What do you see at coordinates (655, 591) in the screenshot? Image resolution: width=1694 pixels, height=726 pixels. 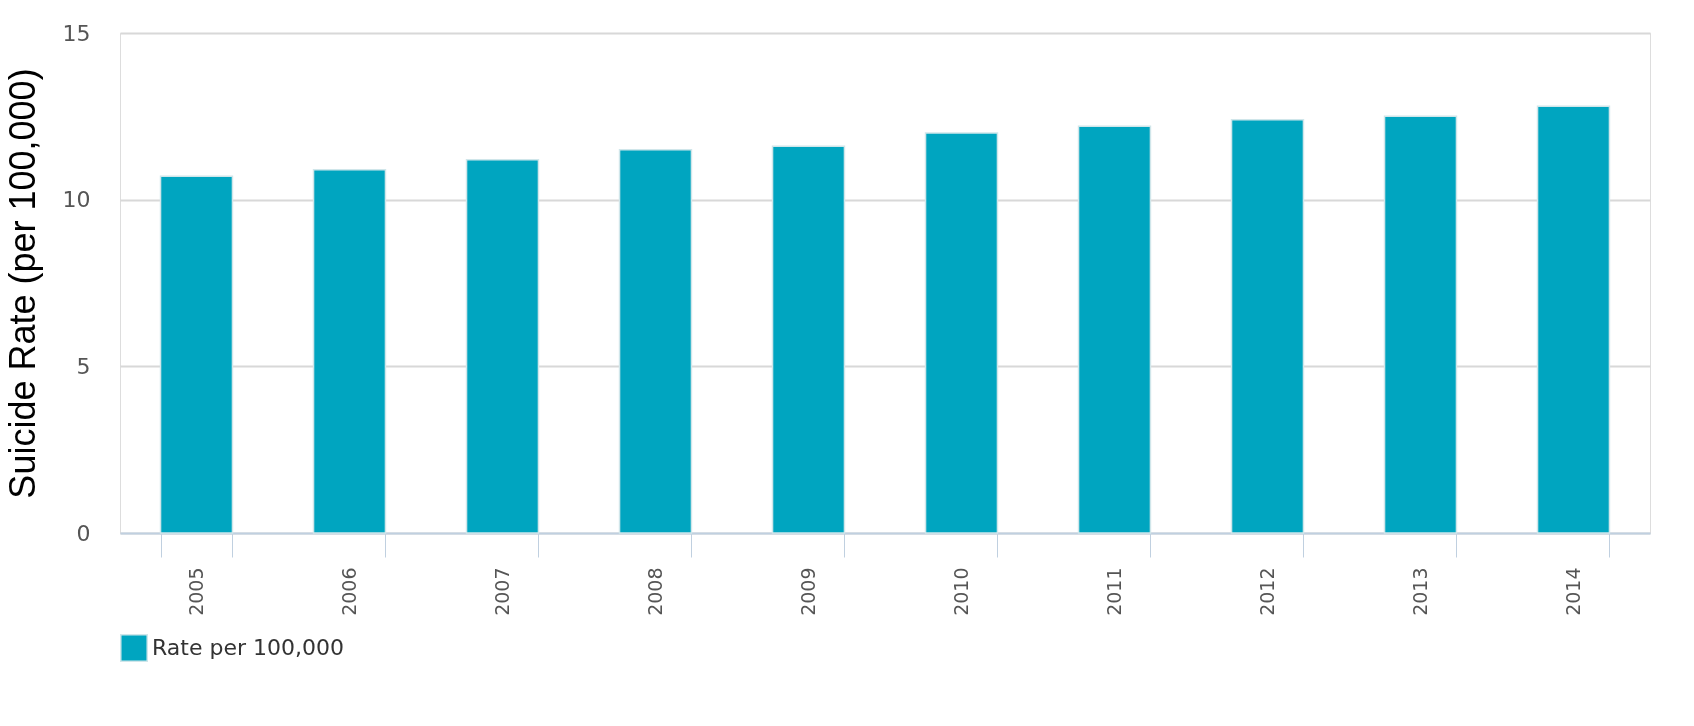 I see `x-tick-label: 2008` at bounding box center [655, 591].